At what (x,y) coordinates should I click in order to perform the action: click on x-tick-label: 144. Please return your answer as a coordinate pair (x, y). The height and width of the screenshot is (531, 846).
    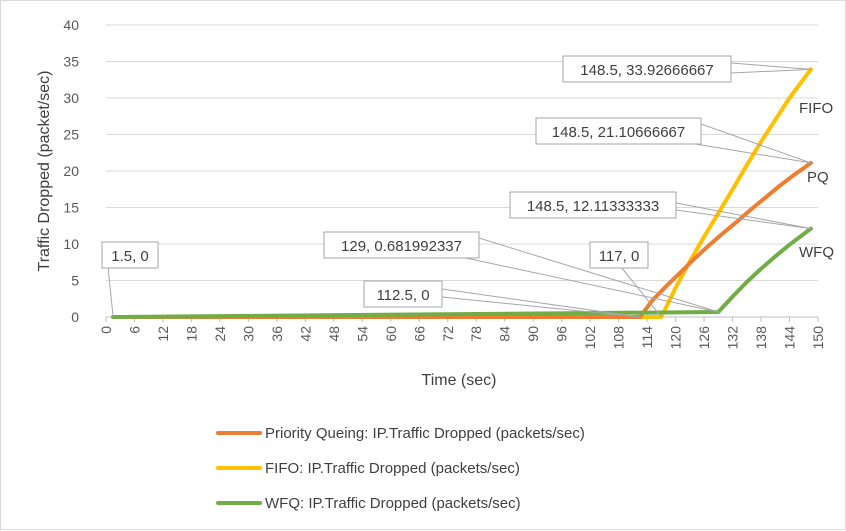
    Looking at the image, I should click on (790, 338).